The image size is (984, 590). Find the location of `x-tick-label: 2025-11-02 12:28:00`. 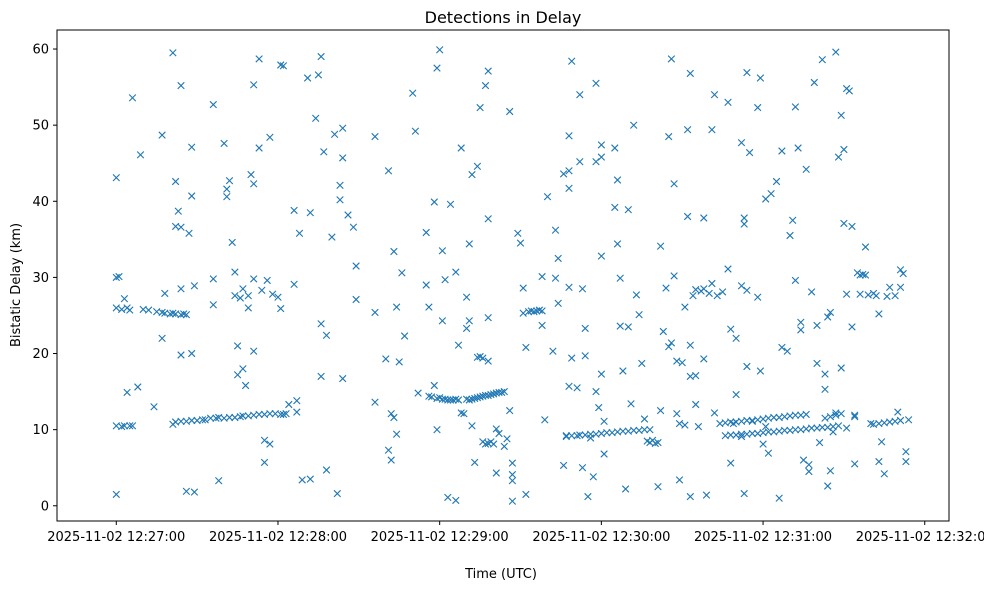

x-tick-label: 2025-11-02 12:28:00 is located at coordinates (278, 537).